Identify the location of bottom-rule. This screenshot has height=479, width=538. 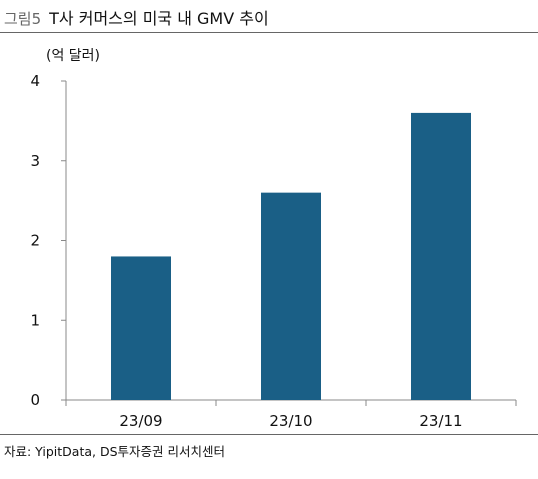
(269, 434).